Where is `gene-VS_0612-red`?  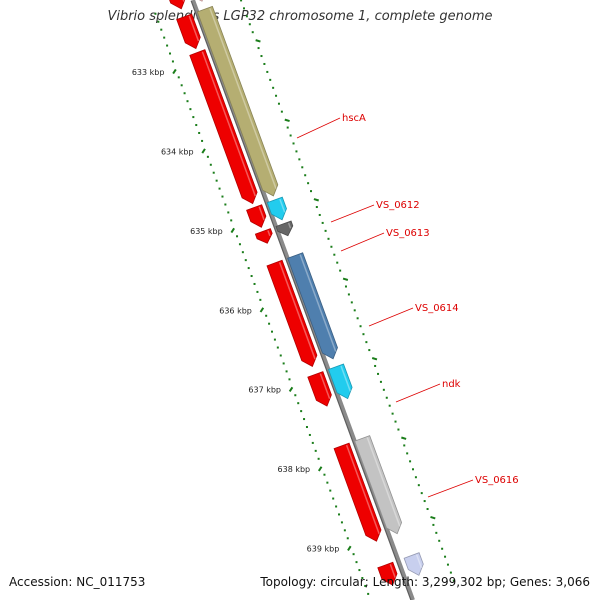
gene-VS_0612-red is located at coordinates (256, 216).